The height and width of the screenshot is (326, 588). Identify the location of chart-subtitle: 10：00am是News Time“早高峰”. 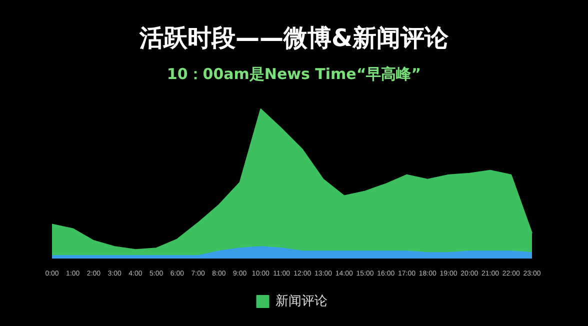
(294, 74).